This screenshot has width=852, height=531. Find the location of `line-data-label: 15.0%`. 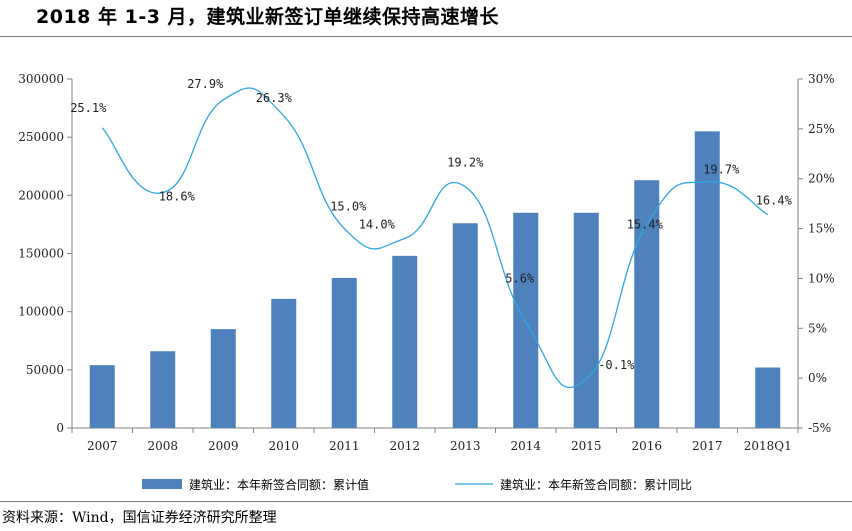

line-data-label: 15.0% is located at coordinates (348, 207).